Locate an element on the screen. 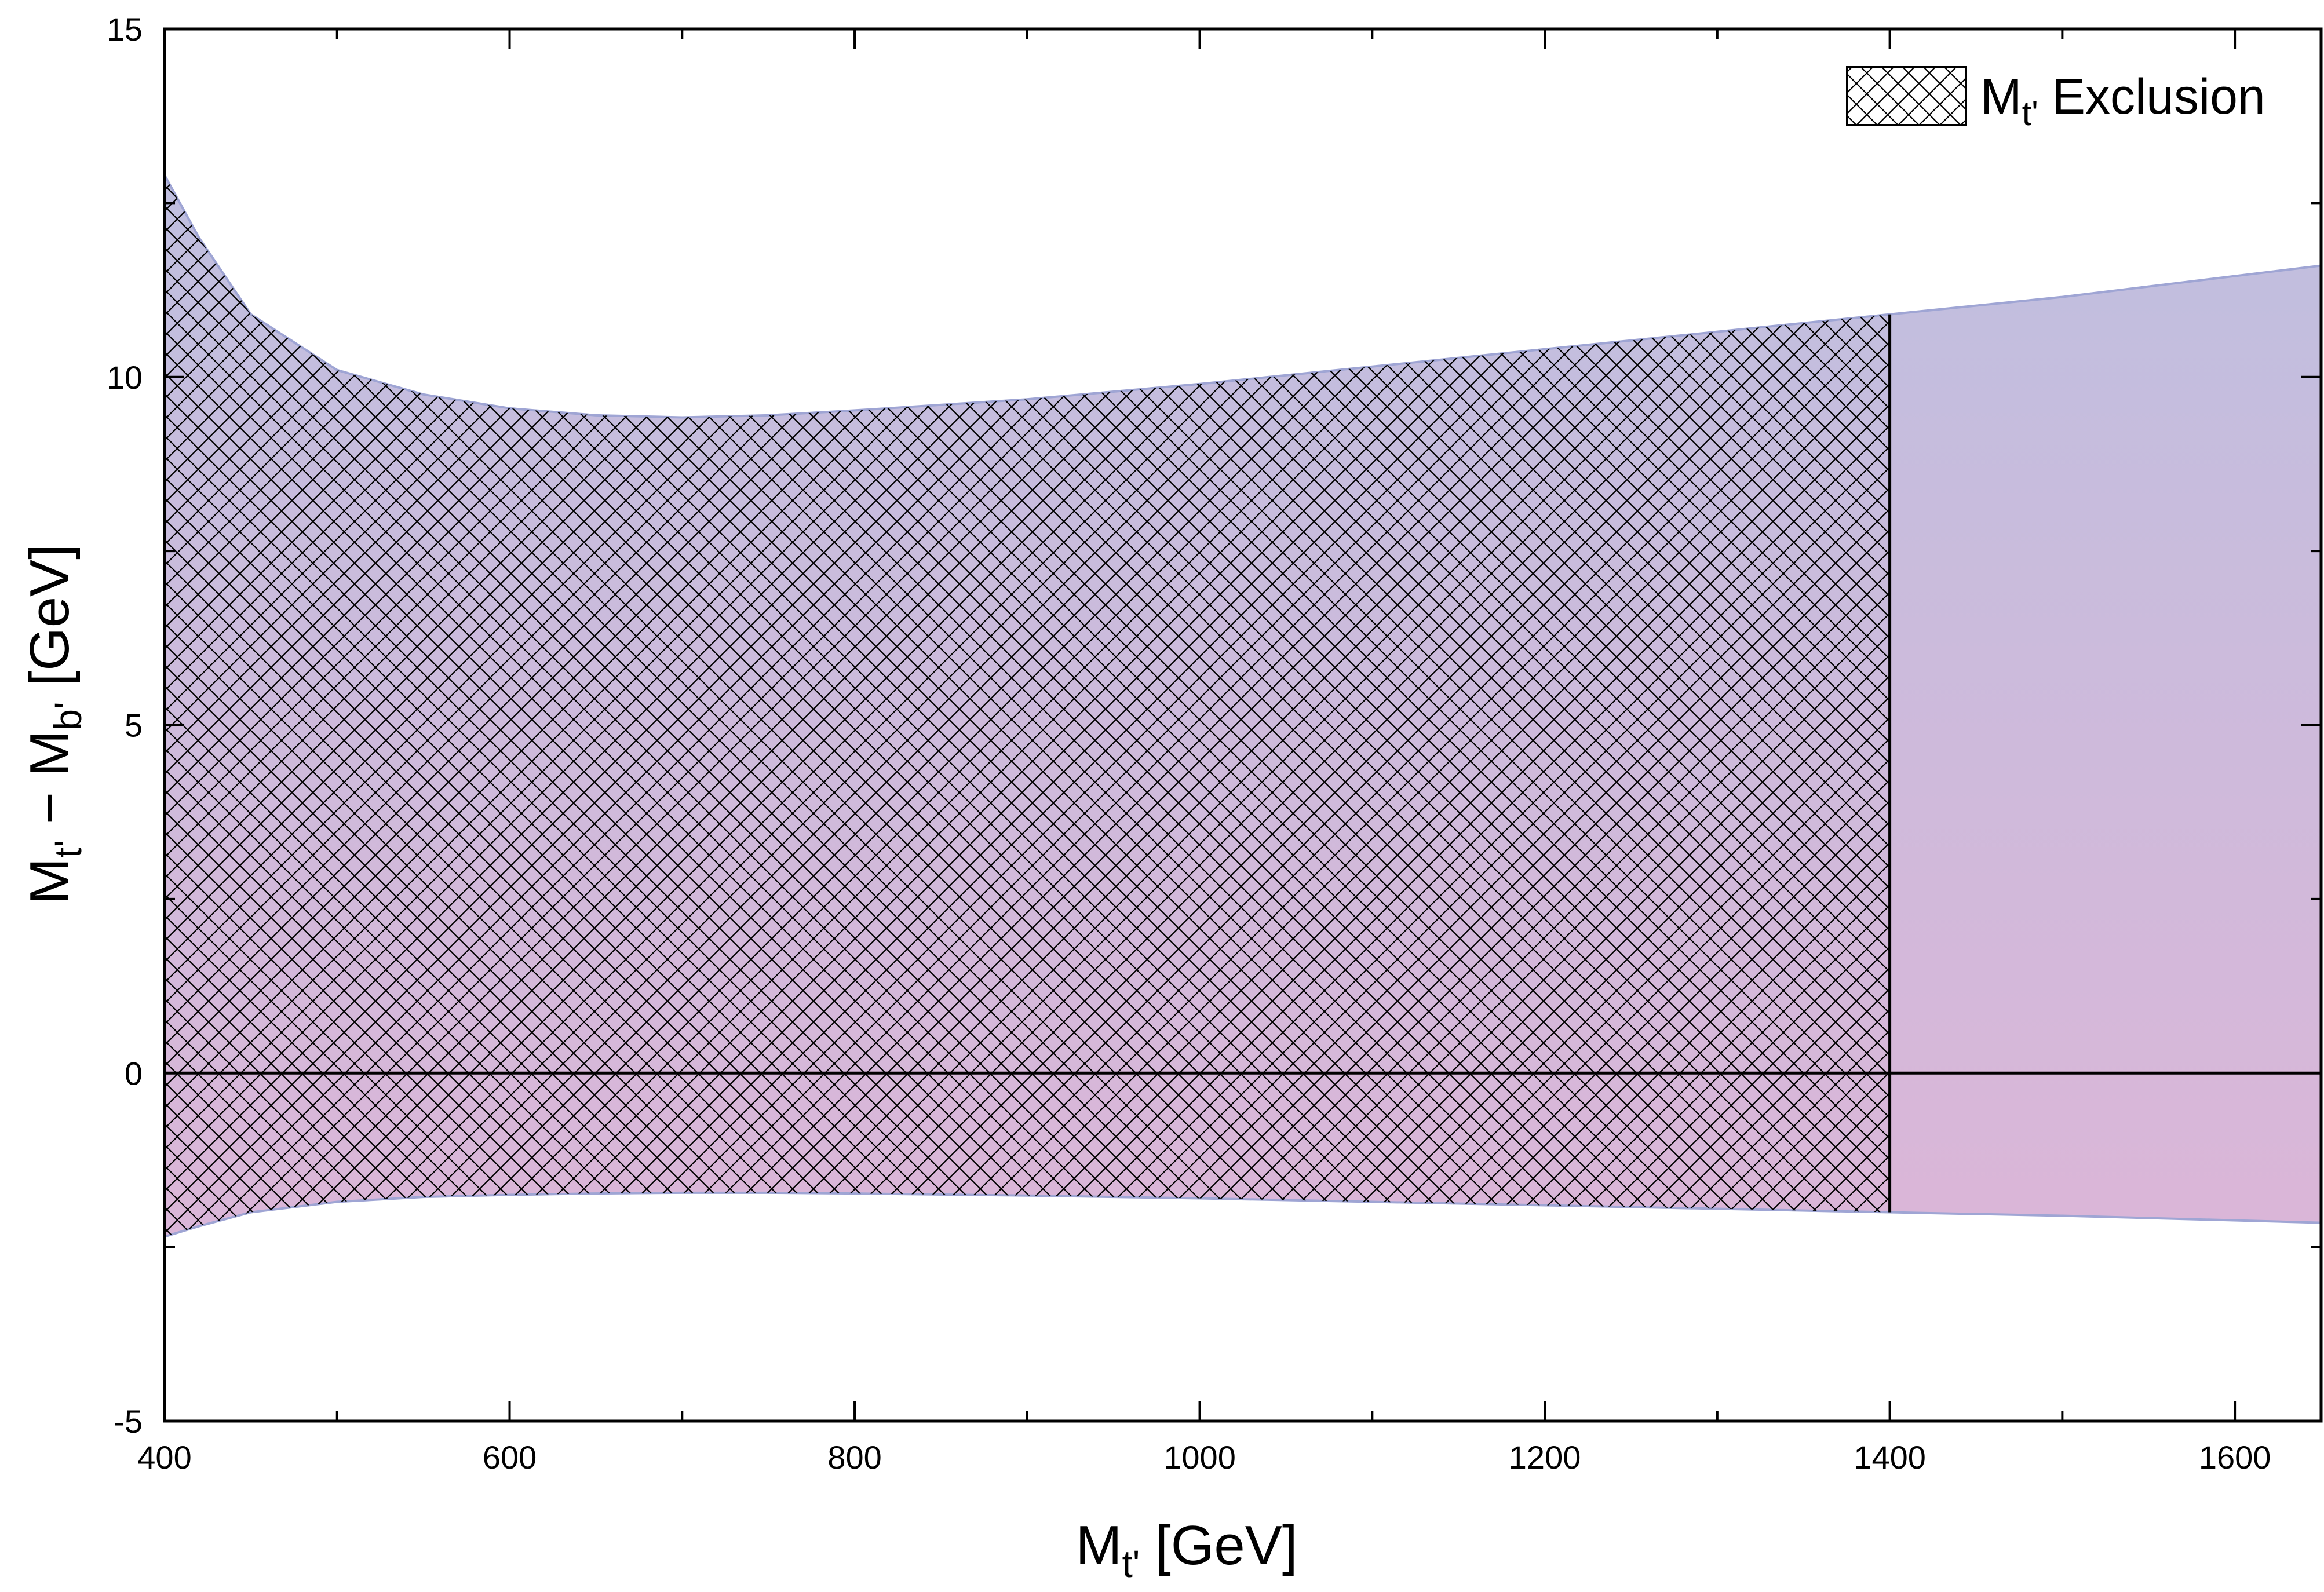 The image size is (2324, 1592). y-tick-label: 15 is located at coordinates (125, 29).